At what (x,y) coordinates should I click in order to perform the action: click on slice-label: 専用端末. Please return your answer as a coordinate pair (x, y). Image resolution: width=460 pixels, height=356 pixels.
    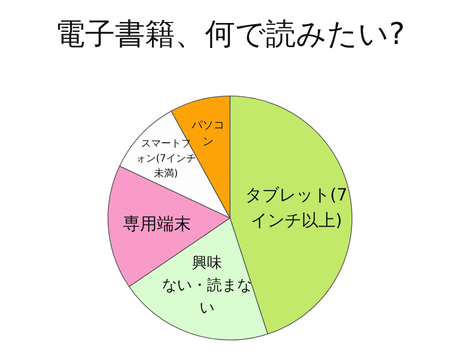
    Looking at the image, I should click on (157, 224).